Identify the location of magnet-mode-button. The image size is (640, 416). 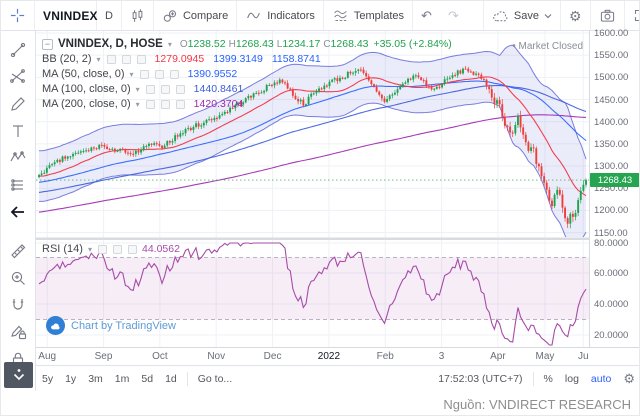
(18, 305).